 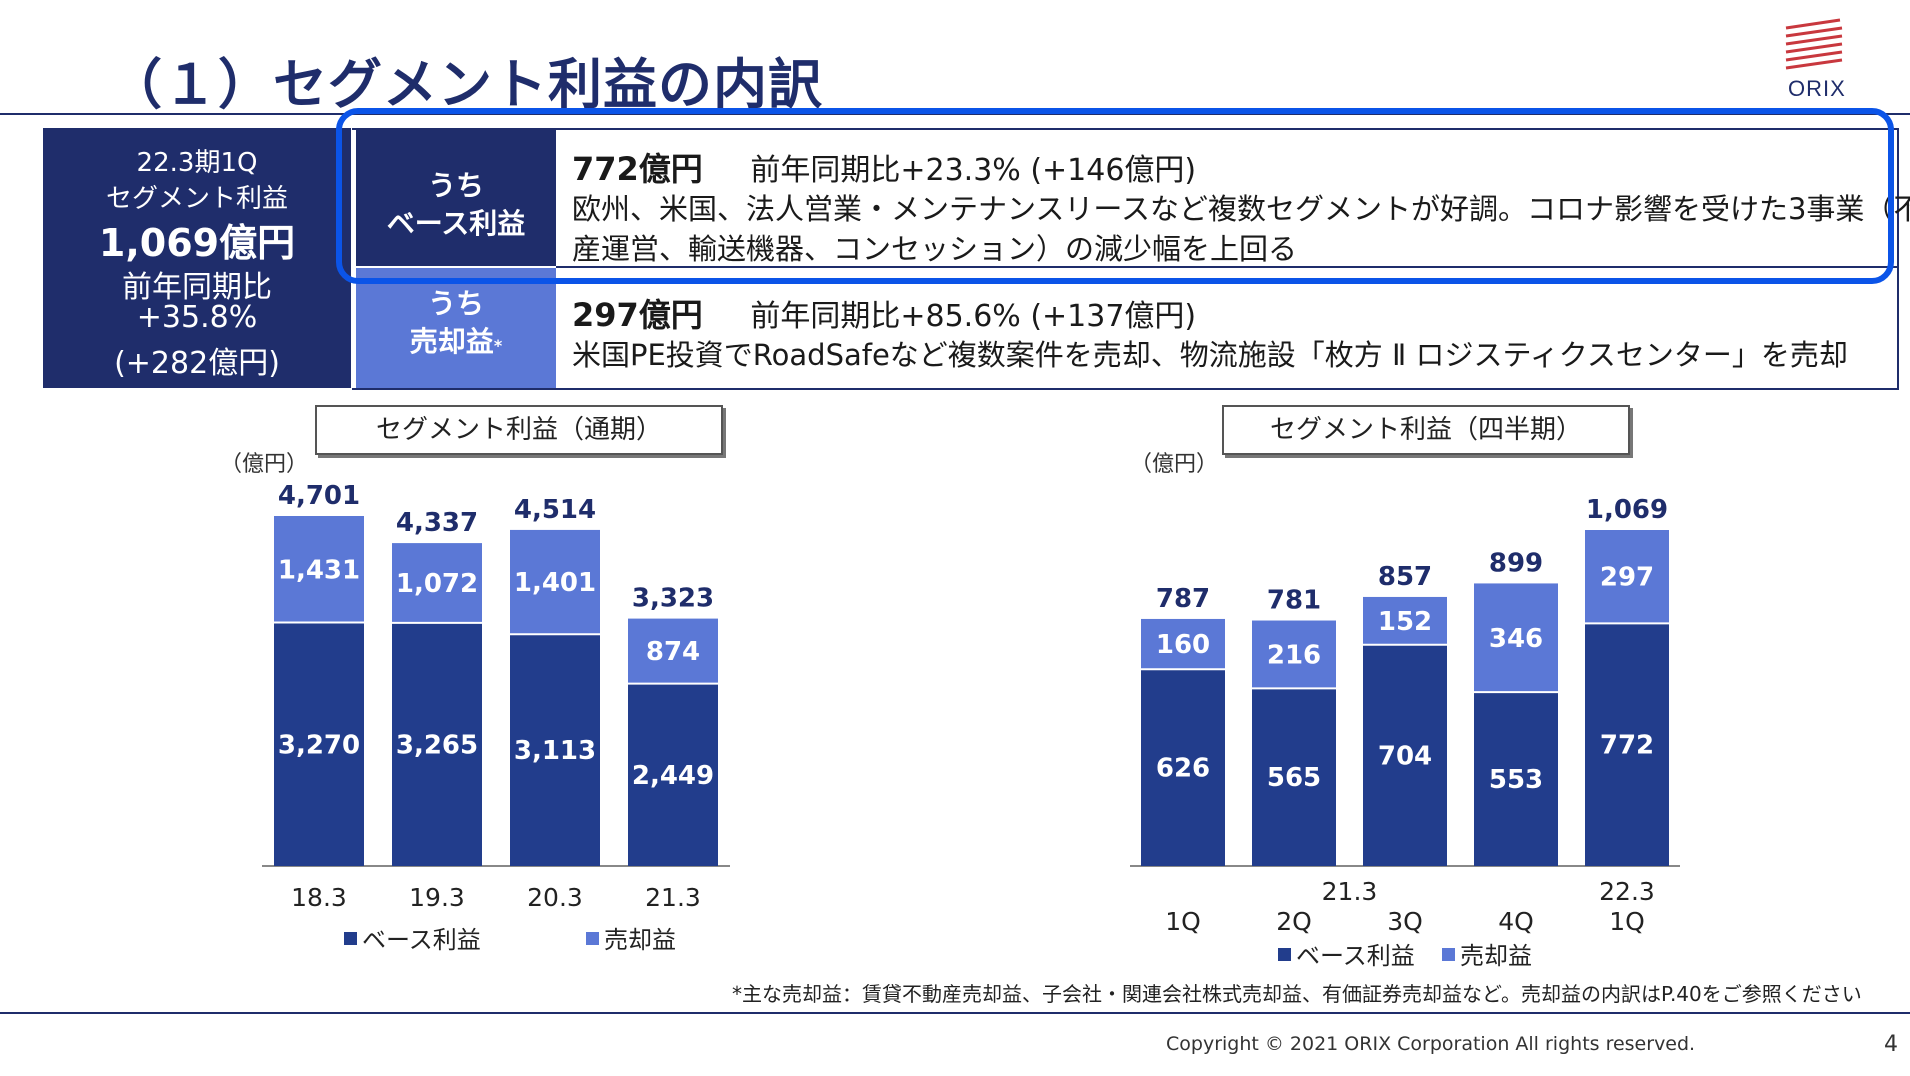 What do you see at coordinates (196, 199) in the screenshot?
I see `summary-label: セグメント利益` at bounding box center [196, 199].